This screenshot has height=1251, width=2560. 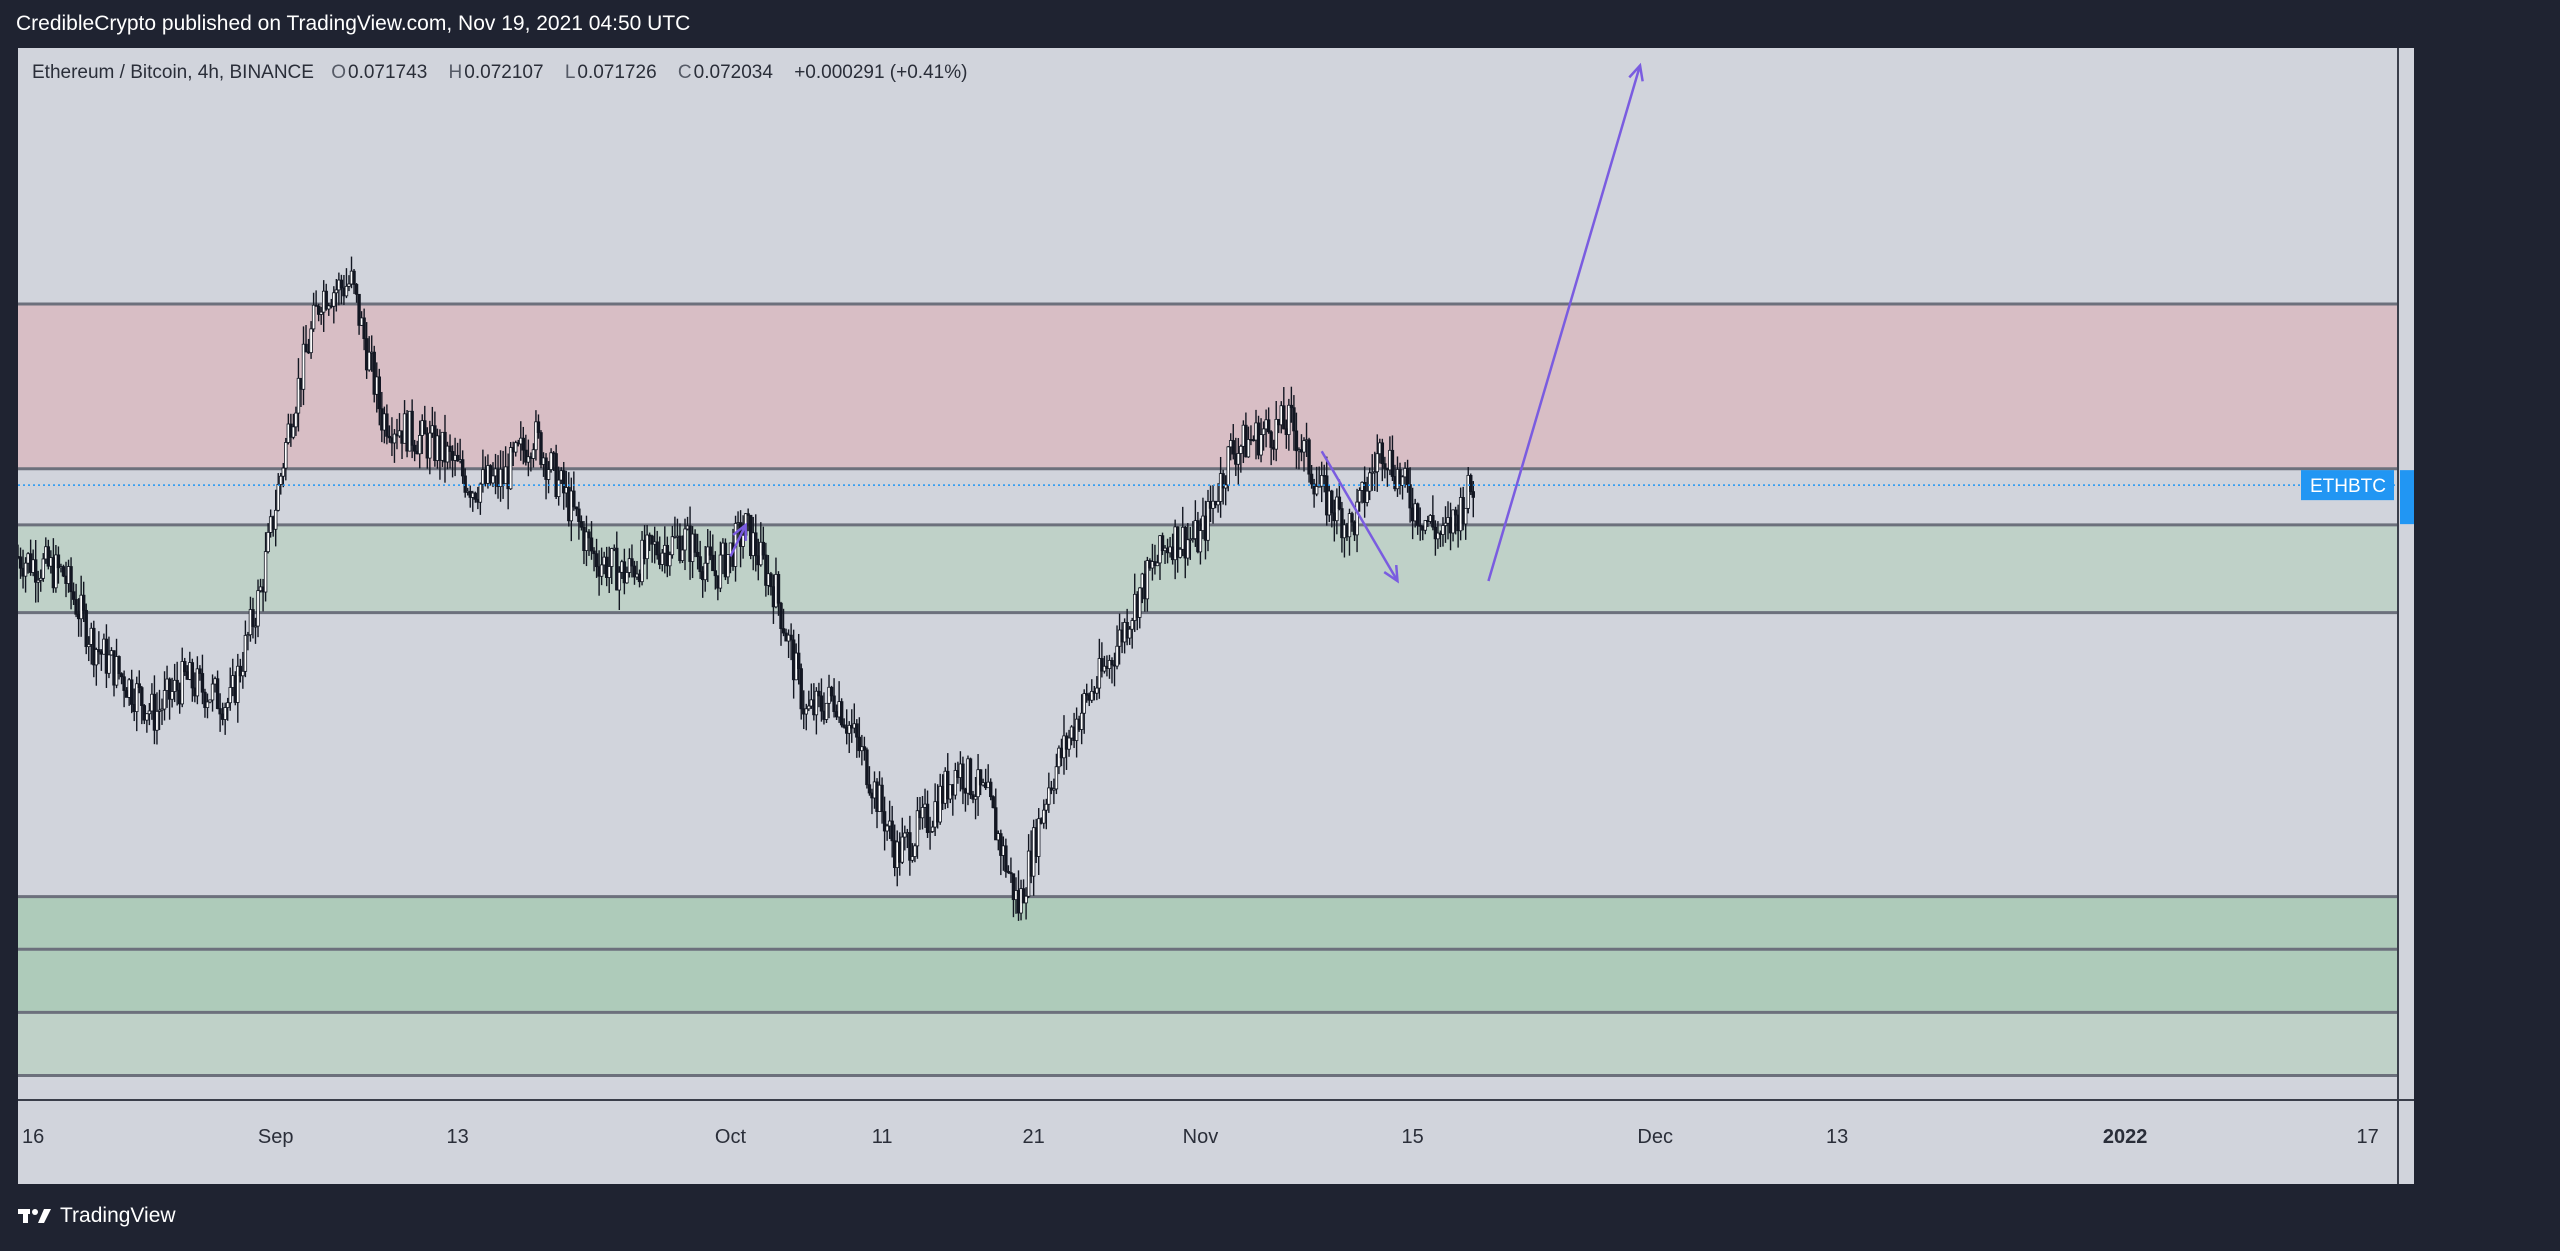 What do you see at coordinates (97, 1216) in the screenshot?
I see `footer-brand: TradingView` at bounding box center [97, 1216].